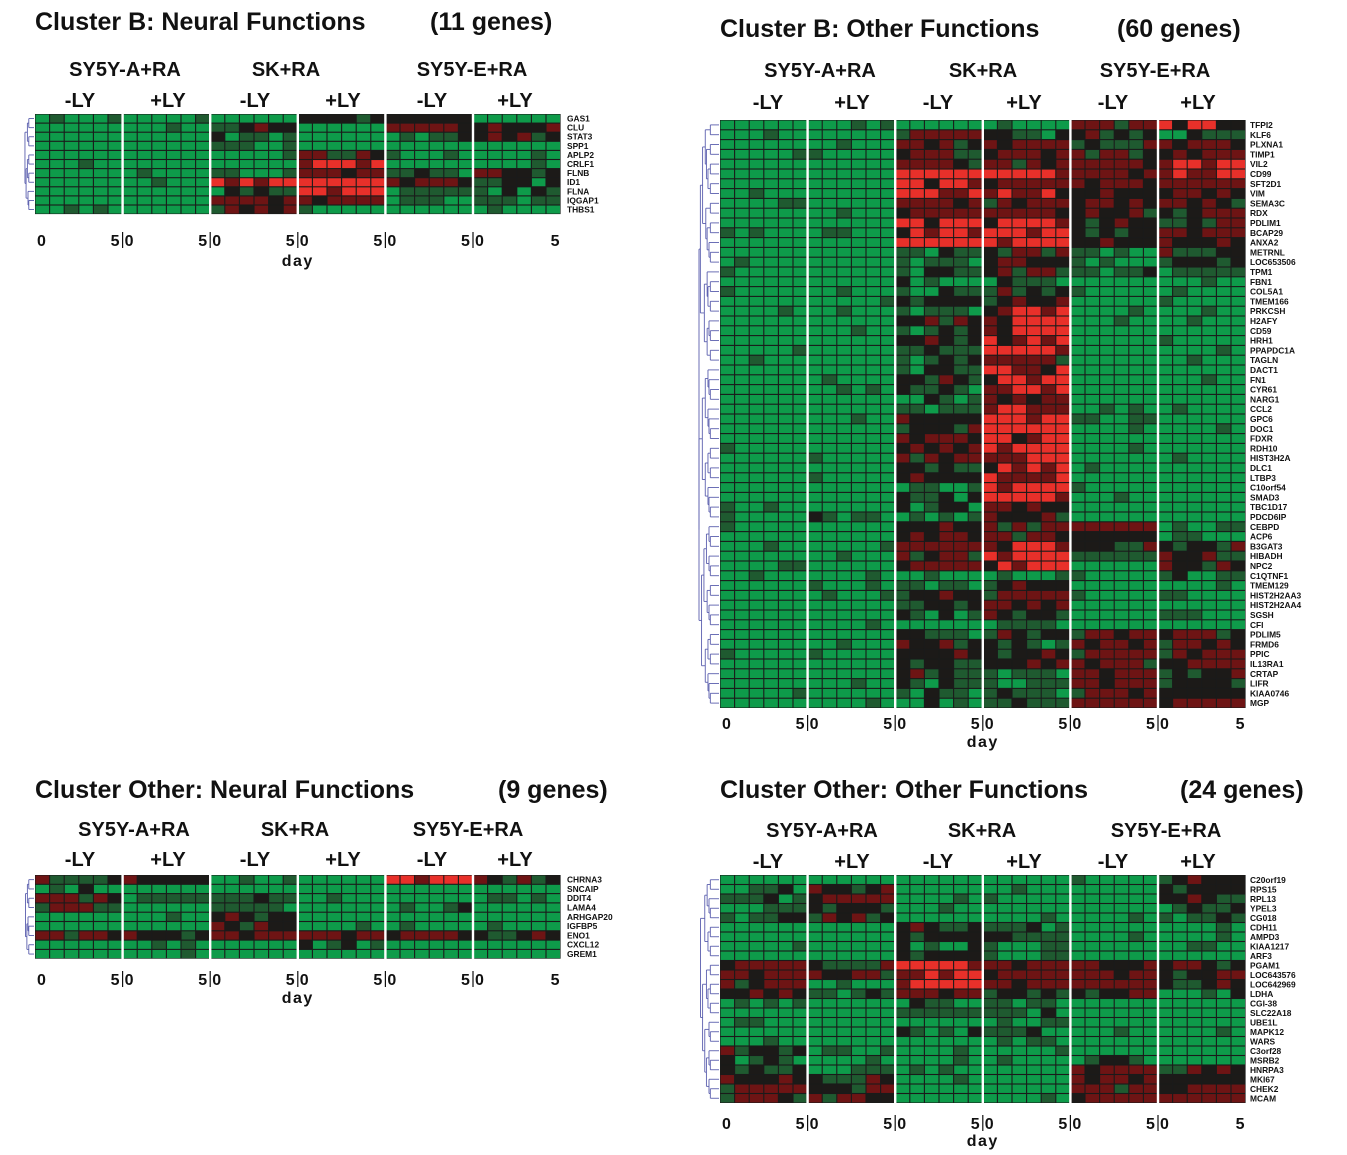  Describe the element at coordinates (1266, 233) in the screenshot. I see `gene-label-bcap29: BCAP29` at that location.